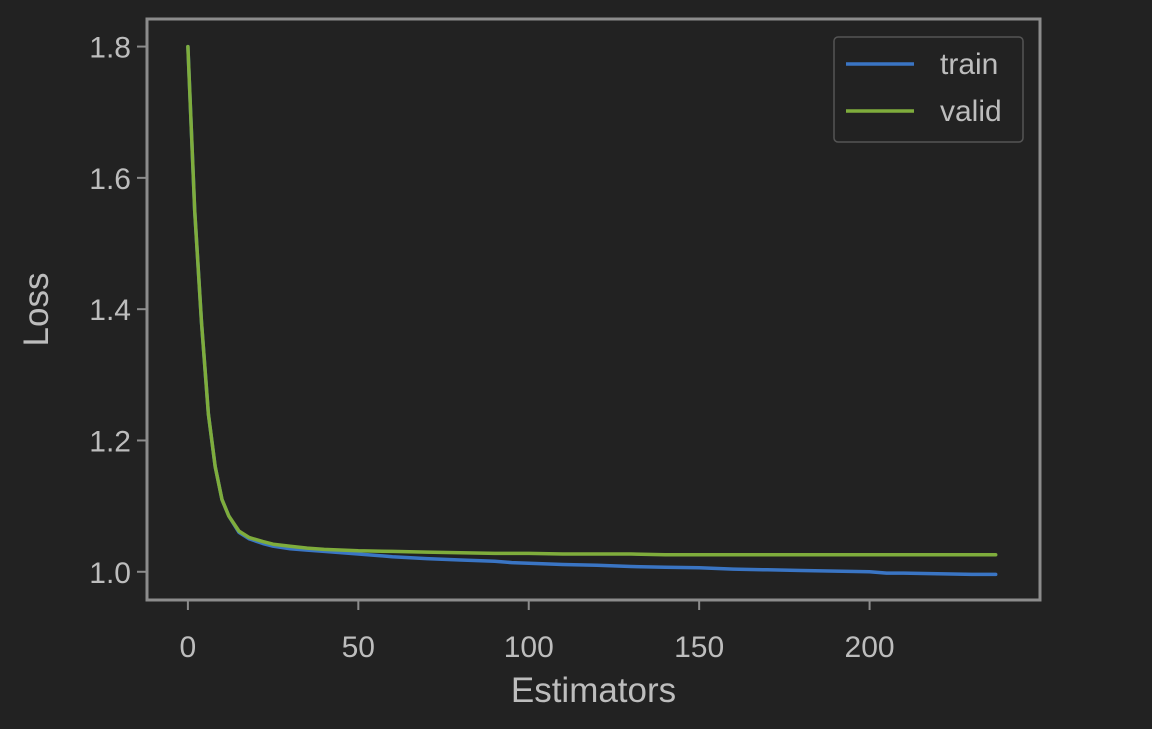 This screenshot has height=729, width=1152. I want to click on y-axis-label: Loss, so click(36, 310).